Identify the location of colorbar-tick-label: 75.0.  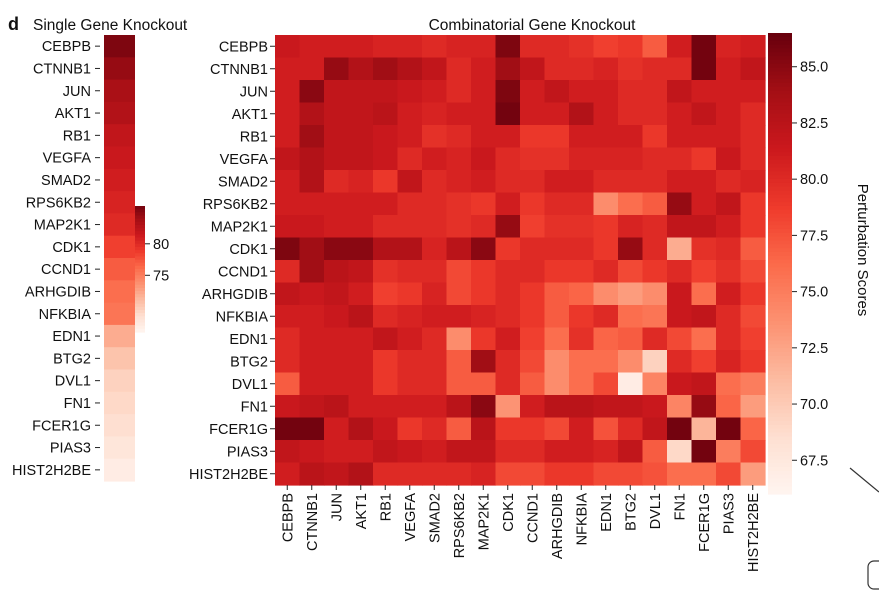
(814, 293).